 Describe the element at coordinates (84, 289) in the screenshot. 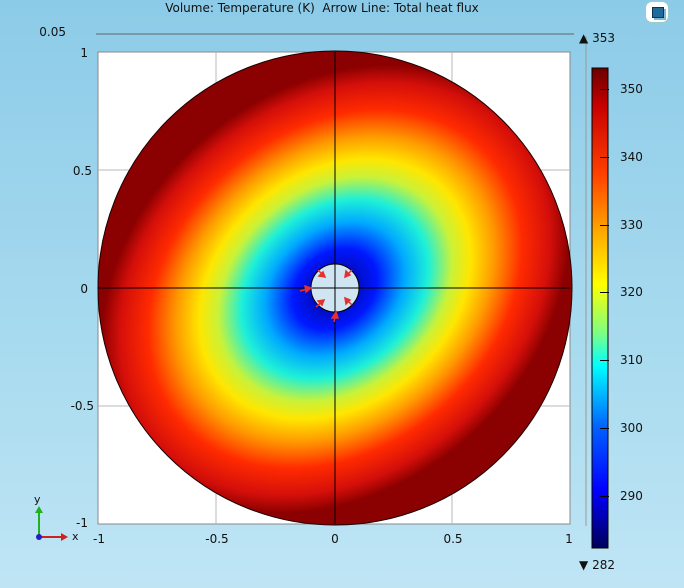

I see `y-tick: 0` at that location.